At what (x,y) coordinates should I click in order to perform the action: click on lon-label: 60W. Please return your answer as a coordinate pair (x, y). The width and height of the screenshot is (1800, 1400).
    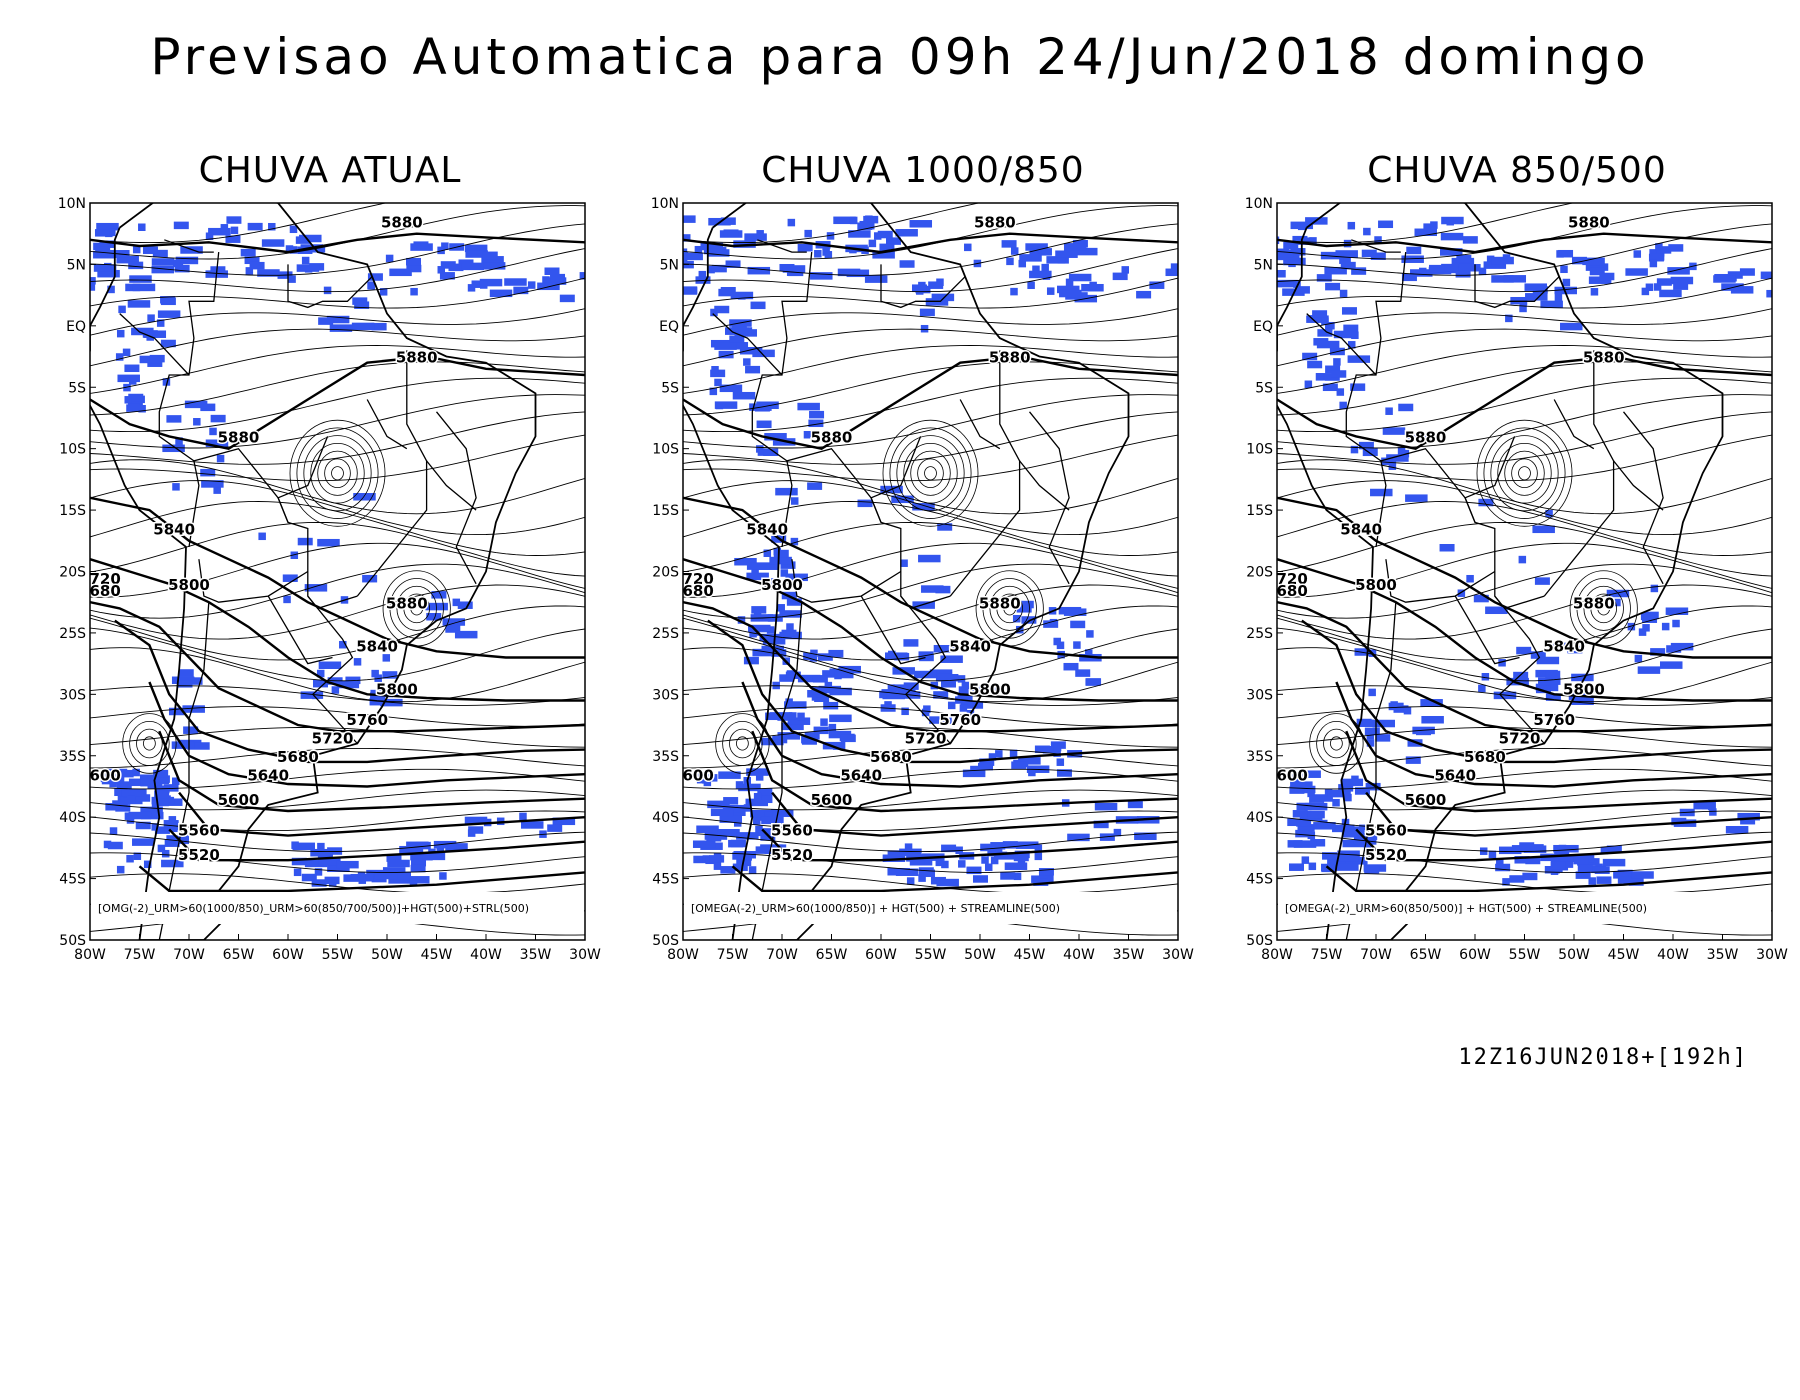
    Looking at the image, I should click on (881, 955).